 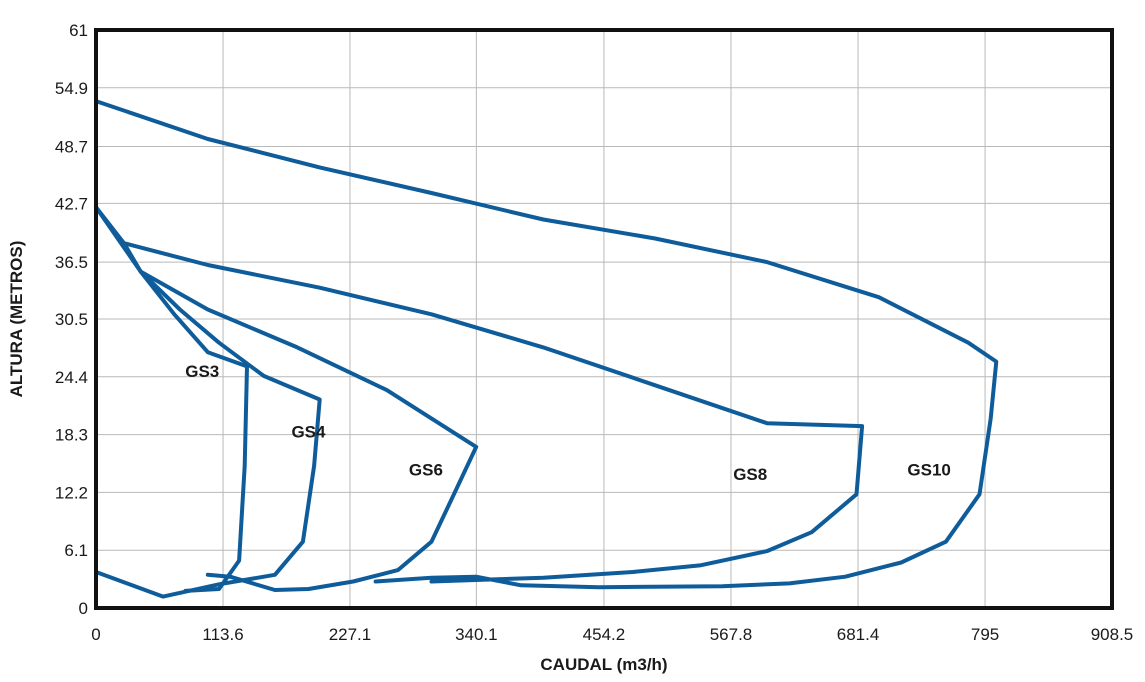 I want to click on x-tick-label: 681.4, so click(x=858, y=634).